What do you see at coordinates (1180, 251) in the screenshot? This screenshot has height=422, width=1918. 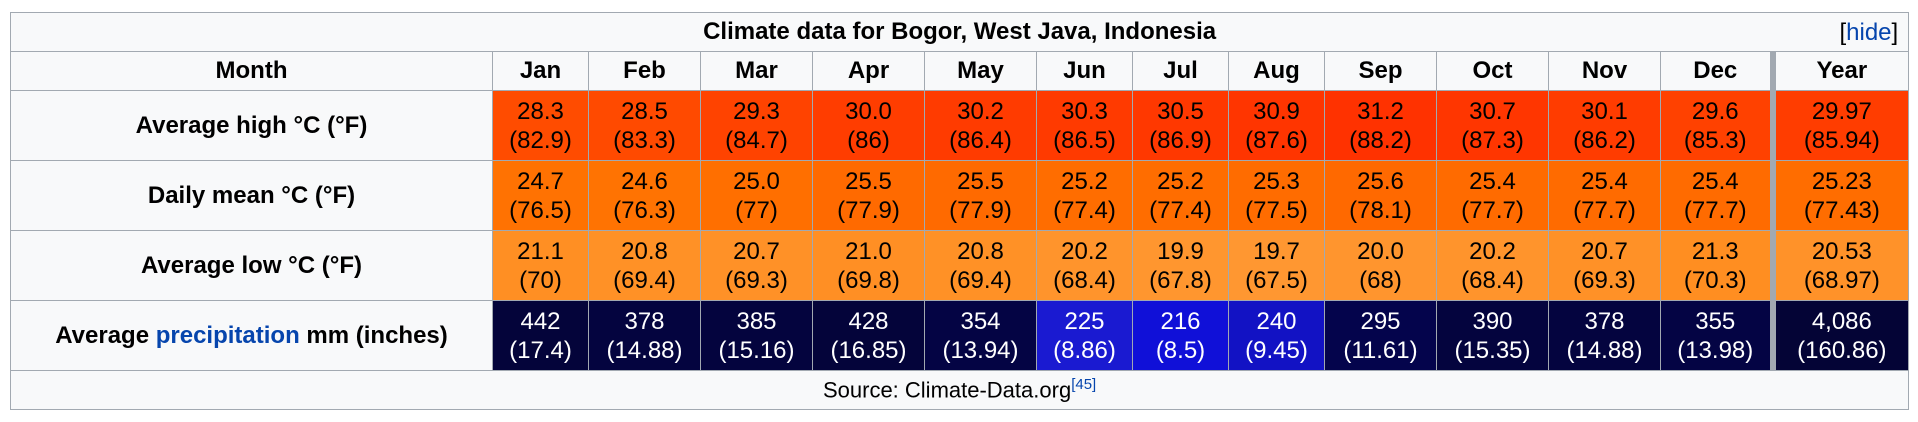 I see `cell-value: 19.9` at bounding box center [1180, 251].